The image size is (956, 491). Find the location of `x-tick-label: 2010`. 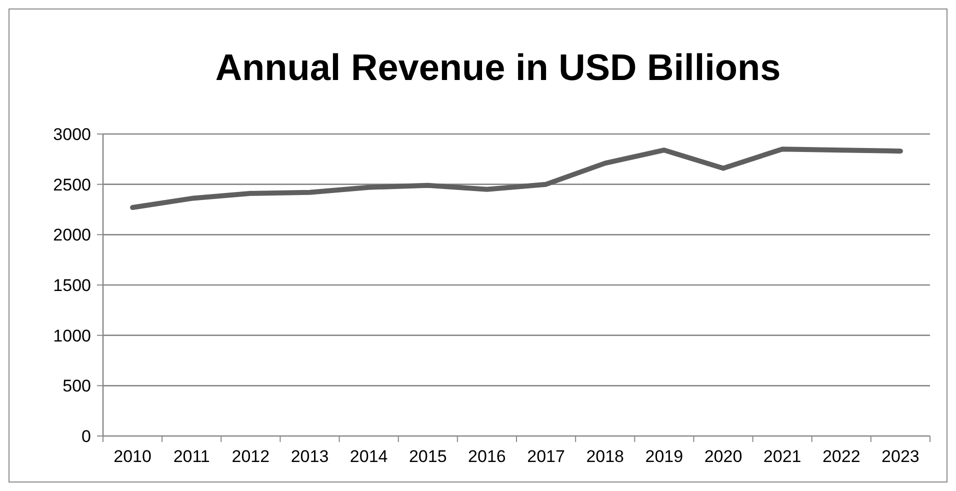

x-tick-label: 2010 is located at coordinates (133, 456).